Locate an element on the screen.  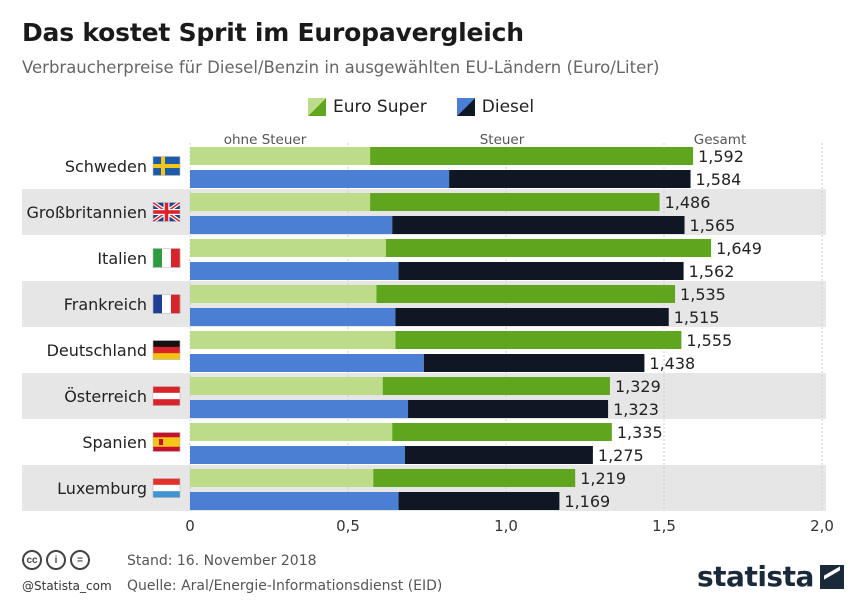
license-icons: cc i = is located at coordinates (58, 560).